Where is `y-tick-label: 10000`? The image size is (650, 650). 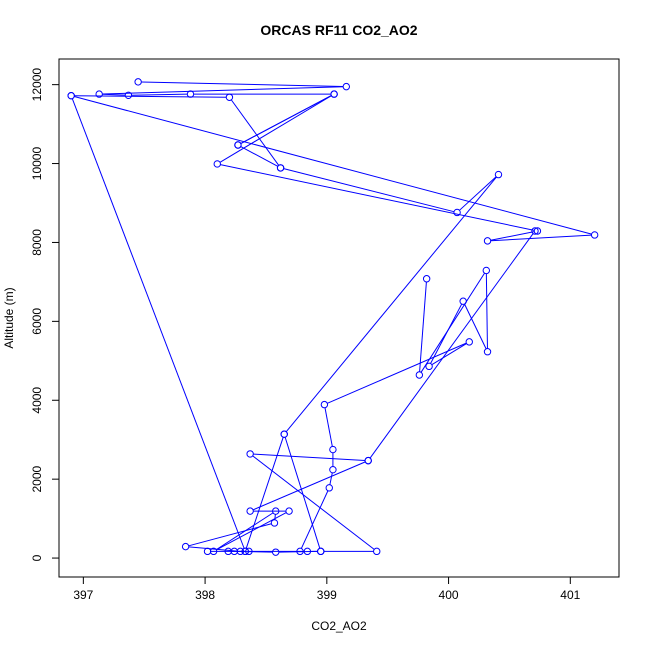 y-tick-label: 10000 is located at coordinates (37, 164).